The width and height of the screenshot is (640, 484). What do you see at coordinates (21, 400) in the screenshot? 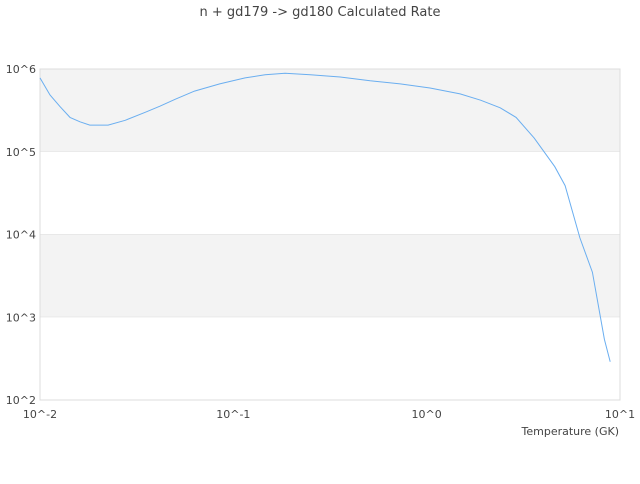
I see `y-tick-label: 10^2` at bounding box center [21, 400].